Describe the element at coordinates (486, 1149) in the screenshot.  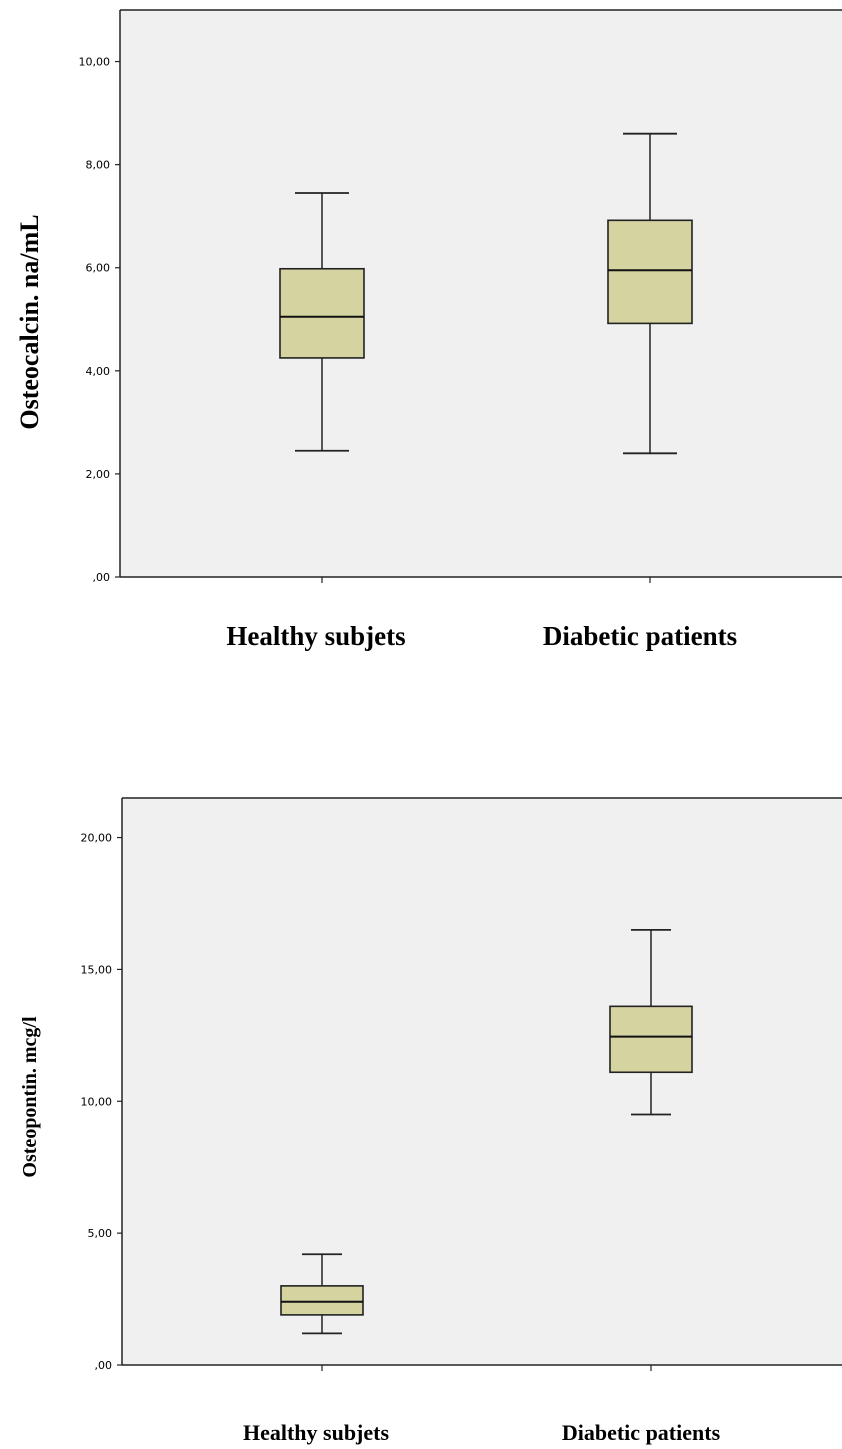
I see `boxes` at that location.